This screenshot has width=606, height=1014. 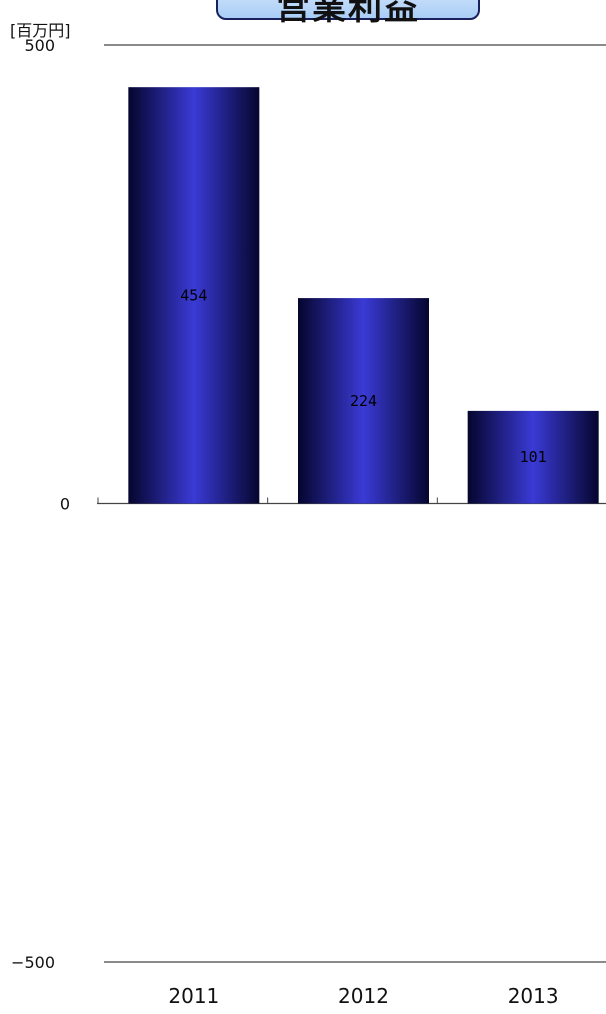 I want to click on bar-2011, so click(x=194, y=295).